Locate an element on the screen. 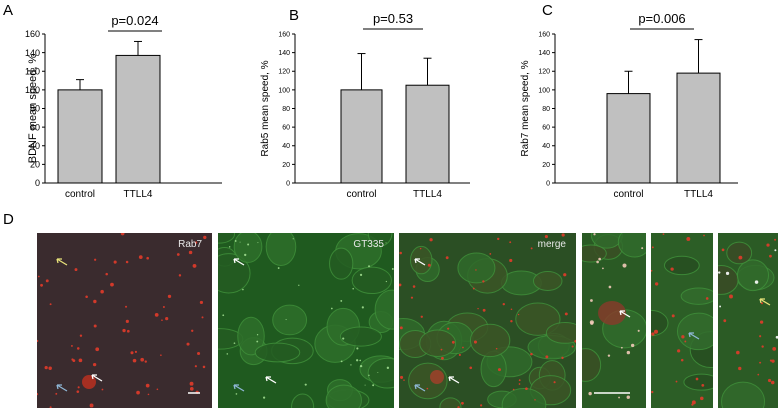  y-axis-label: Rab7 mean speed, % is located at coordinates (525, 108).